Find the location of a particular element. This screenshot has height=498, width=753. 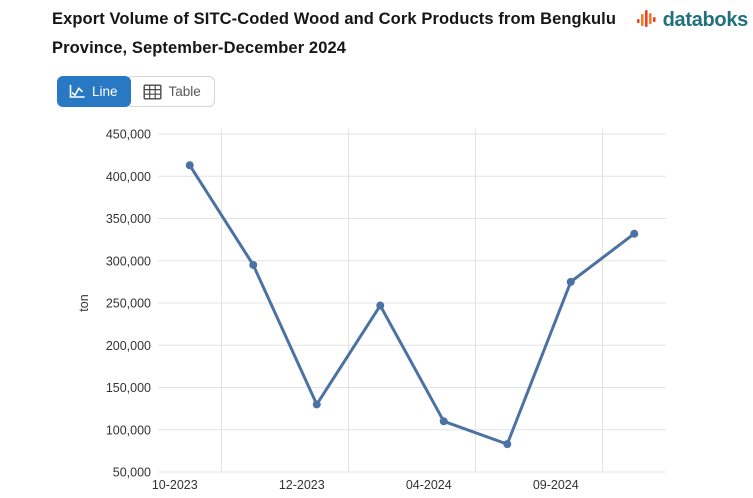

line-view-button: Line is located at coordinates (94, 91).